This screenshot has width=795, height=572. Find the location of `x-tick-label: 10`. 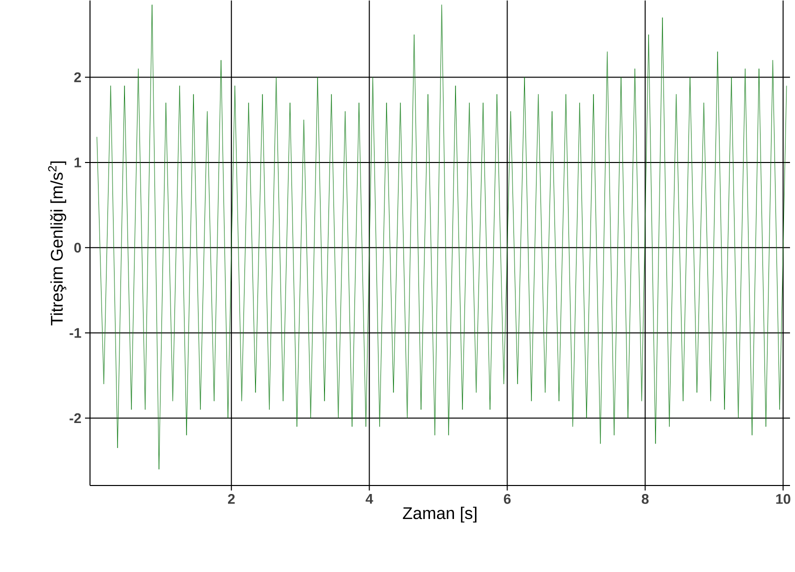

x-tick-label: 10 is located at coordinates (783, 499).